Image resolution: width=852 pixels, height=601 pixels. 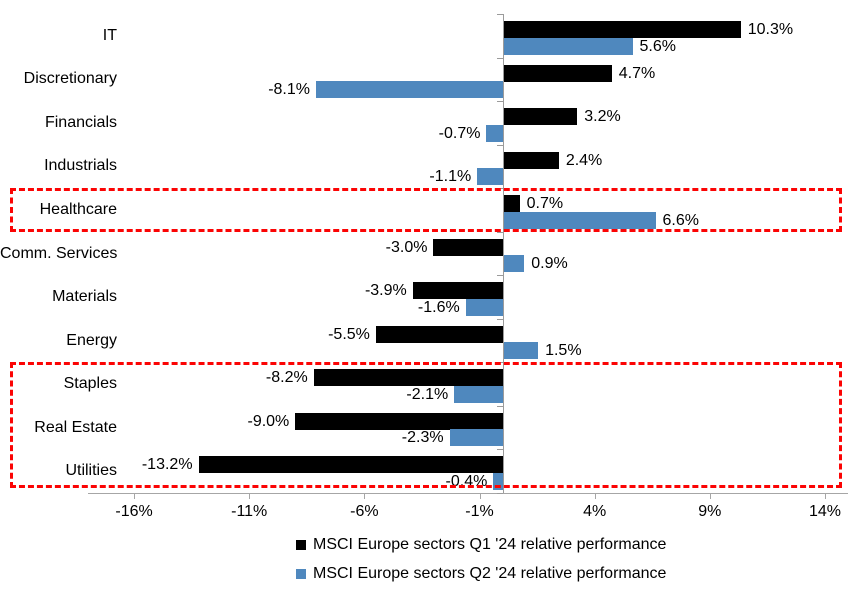 What do you see at coordinates (710, 511) in the screenshot?
I see `x-axis-tick-label: 9%` at bounding box center [710, 511].